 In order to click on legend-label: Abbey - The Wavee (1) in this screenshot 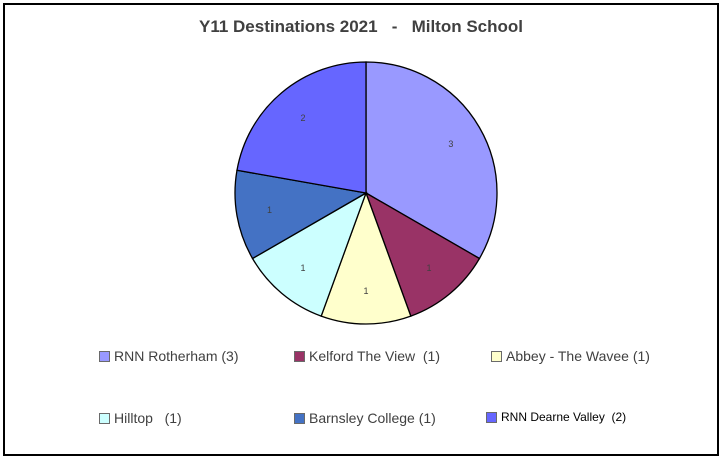, I will do `click(578, 356)`.